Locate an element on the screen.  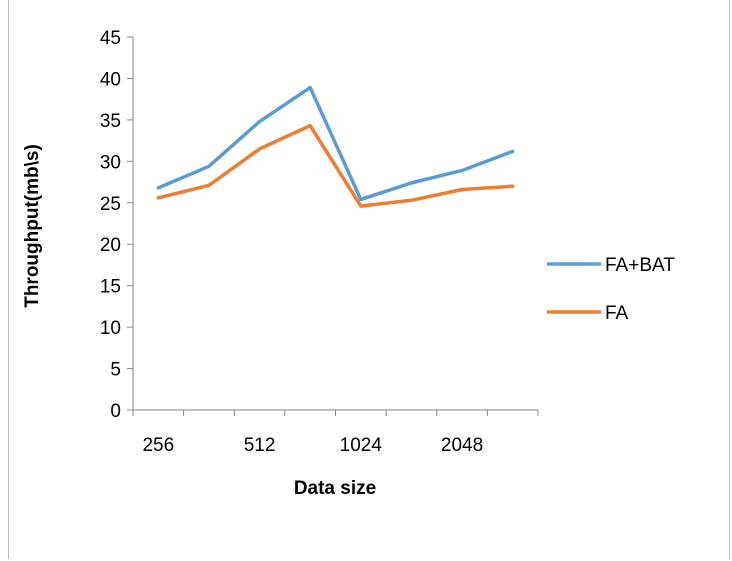
y-tick-label: 45 is located at coordinates (110, 38).